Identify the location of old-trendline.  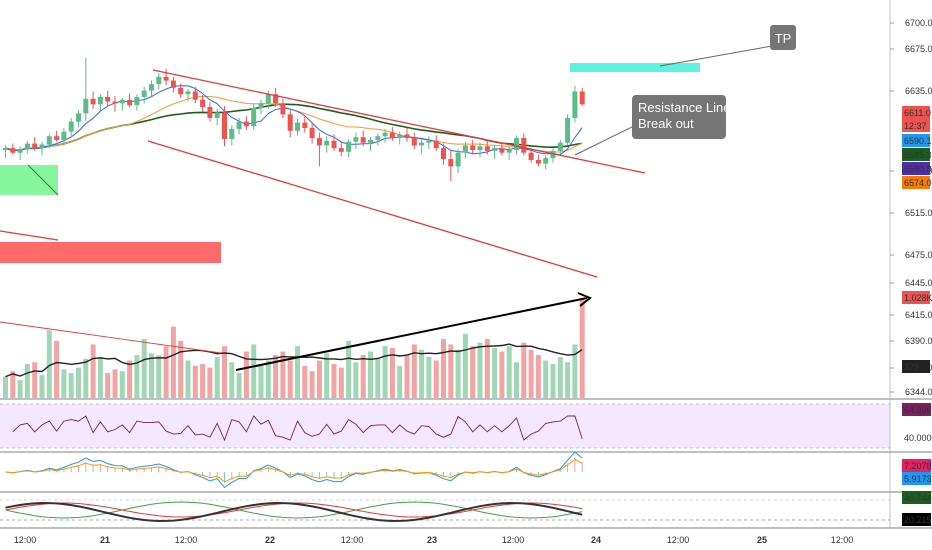
(29, 235).